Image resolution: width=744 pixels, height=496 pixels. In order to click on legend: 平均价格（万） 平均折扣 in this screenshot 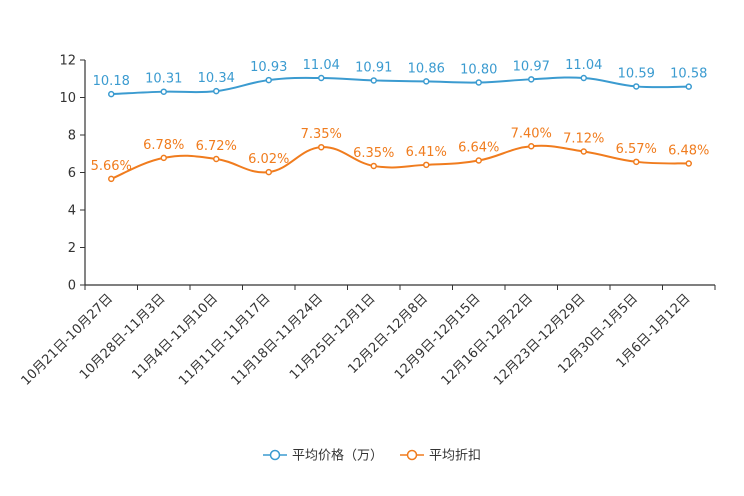, I will do `click(372, 456)`.